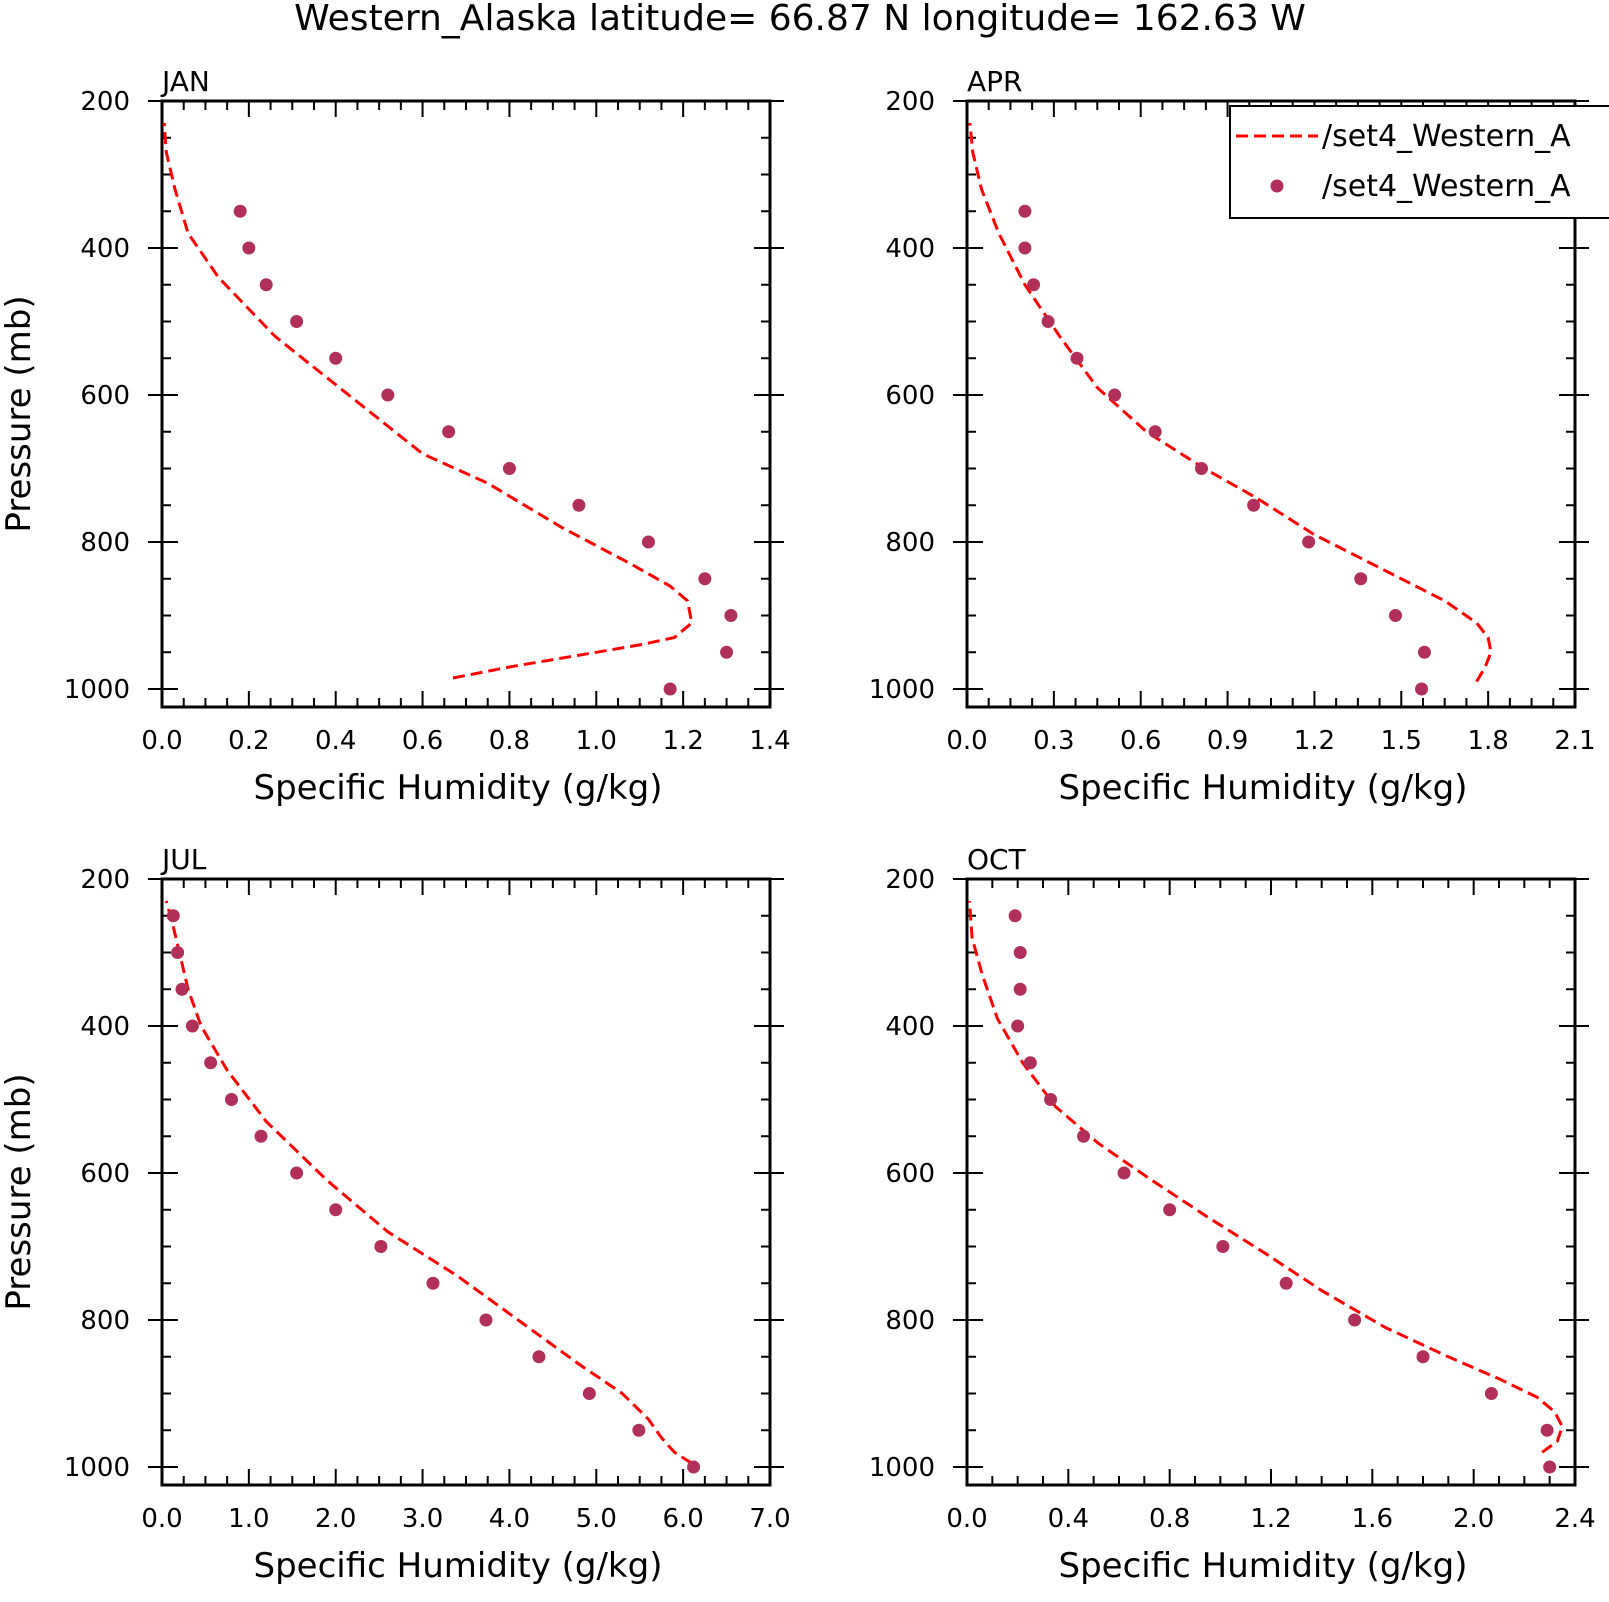 The height and width of the screenshot is (1602, 1609). What do you see at coordinates (1574, 741) in the screenshot?
I see `x-tick-label: 2.1` at bounding box center [1574, 741].